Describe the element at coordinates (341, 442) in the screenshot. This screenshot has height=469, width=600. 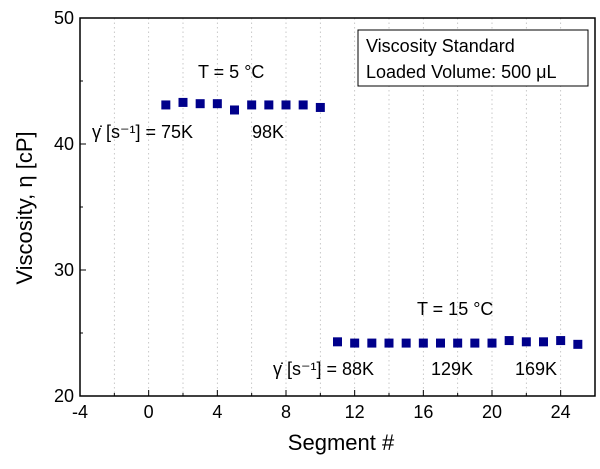
I see `x-axis-label: Segment #` at that location.